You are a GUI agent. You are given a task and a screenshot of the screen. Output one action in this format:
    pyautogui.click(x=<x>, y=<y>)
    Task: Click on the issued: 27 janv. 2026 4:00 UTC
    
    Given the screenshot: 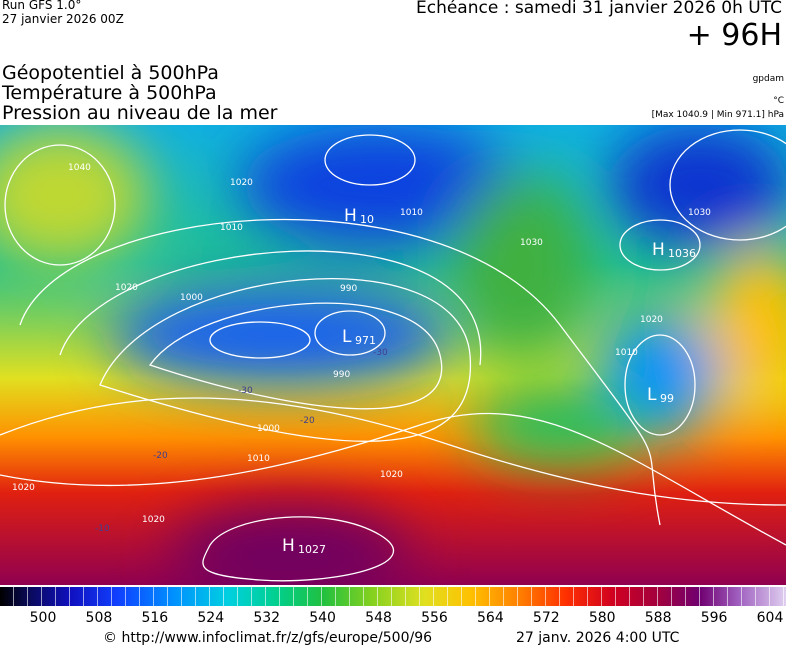 What is the action you would take?
    pyautogui.click(x=598, y=638)
    